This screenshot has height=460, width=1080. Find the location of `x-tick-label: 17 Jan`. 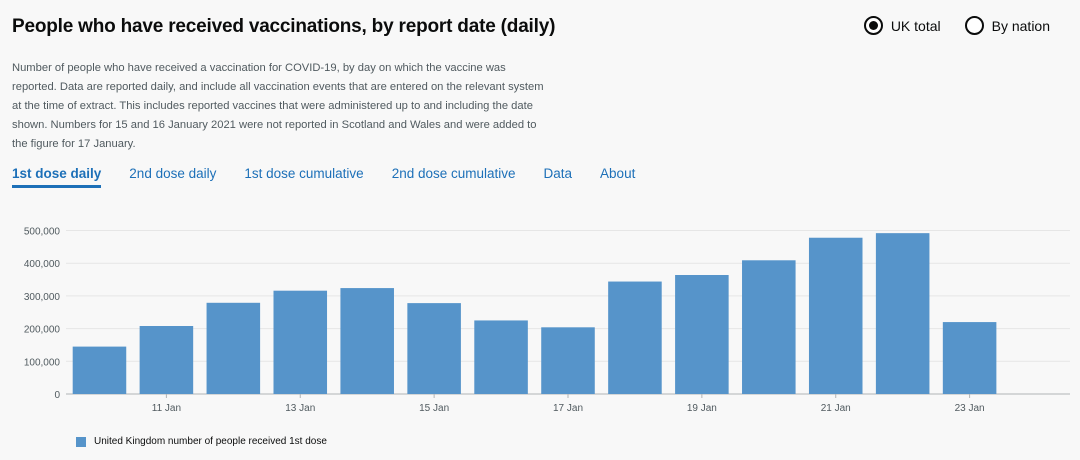

x-tick-label: 17 Jan is located at coordinates (568, 408).